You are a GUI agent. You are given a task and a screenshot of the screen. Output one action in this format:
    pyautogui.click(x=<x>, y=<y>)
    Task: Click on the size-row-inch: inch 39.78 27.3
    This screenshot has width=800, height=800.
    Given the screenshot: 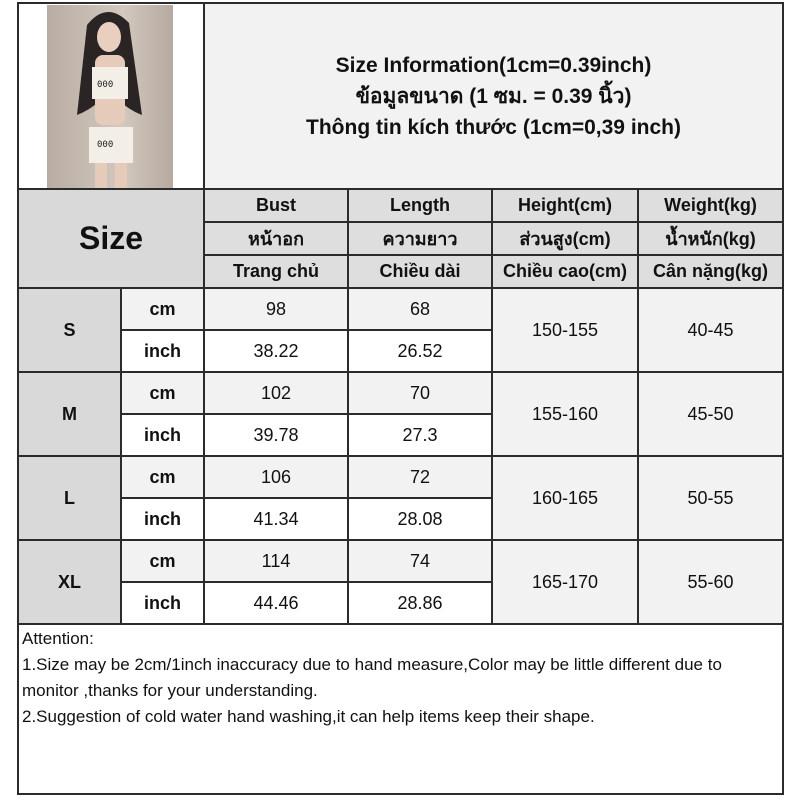 What is the action you would take?
    pyautogui.click(x=400, y=435)
    